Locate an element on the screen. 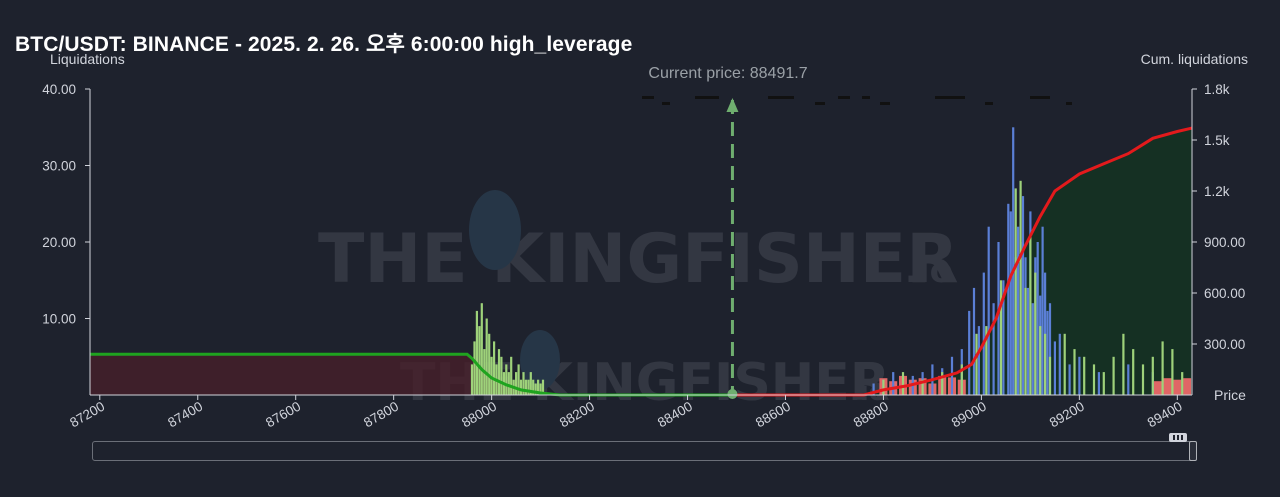  x-tick-label: 89400 is located at coordinates (1165, 415).